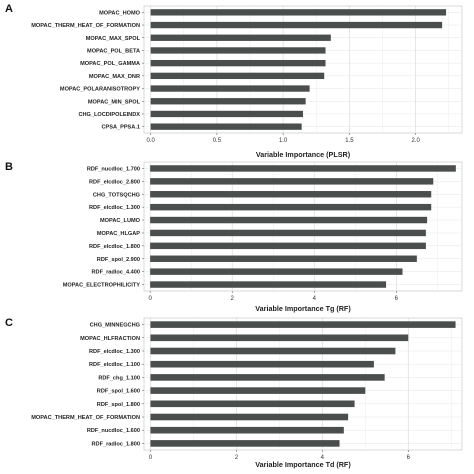 The width and height of the screenshot is (474, 474). Describe the element at coordinates (114, 77) in the screenshot. I see `category-label: MOPAC_MAX_DNR` at that location.